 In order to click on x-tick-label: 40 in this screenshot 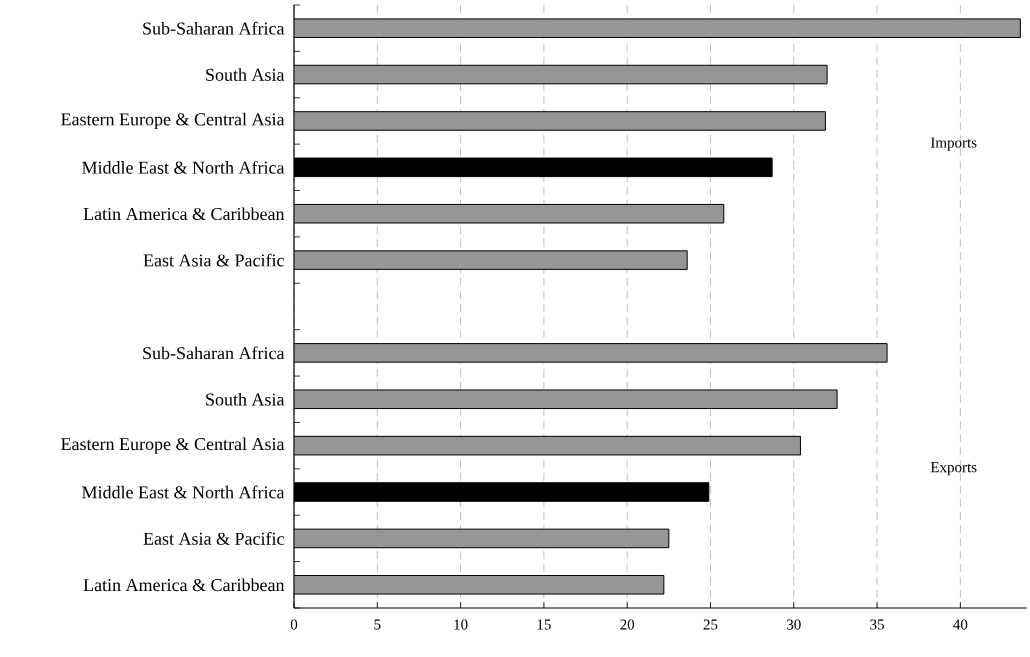, I will do `click(960, 624)`.